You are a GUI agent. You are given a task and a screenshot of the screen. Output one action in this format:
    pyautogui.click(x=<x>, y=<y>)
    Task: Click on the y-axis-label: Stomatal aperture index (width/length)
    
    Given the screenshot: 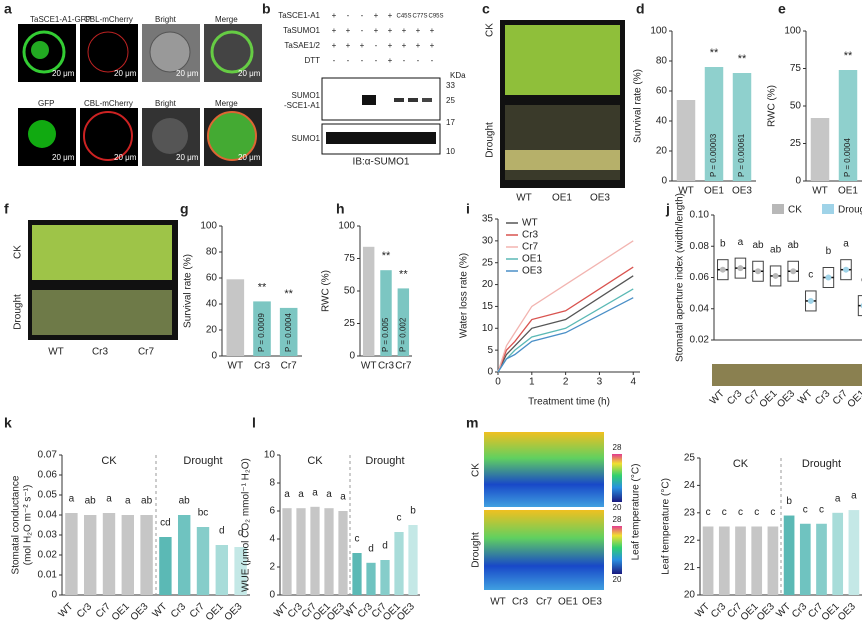 What is the action you would take?
    pyautogui.click(x=680, y=277)
    